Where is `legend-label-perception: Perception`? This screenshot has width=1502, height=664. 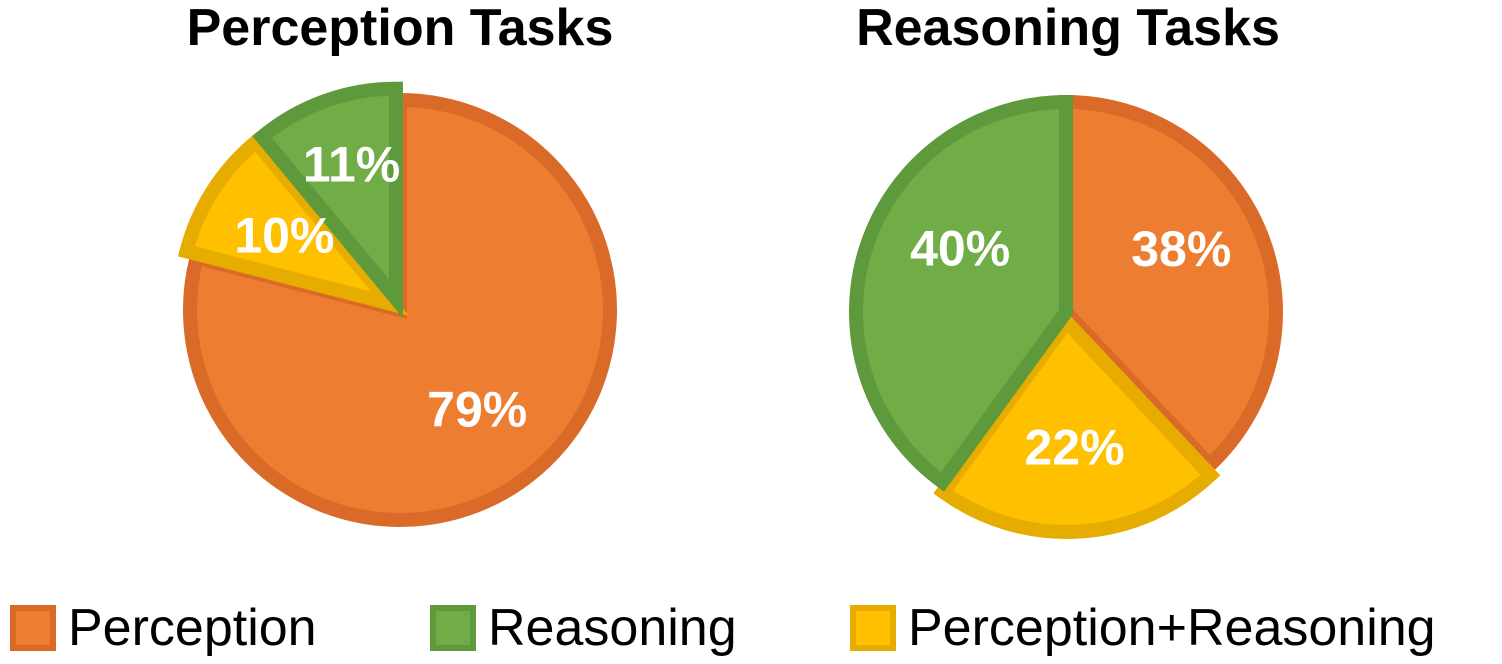 legend-label-perception: Perception is located at coordinates (192, 628).